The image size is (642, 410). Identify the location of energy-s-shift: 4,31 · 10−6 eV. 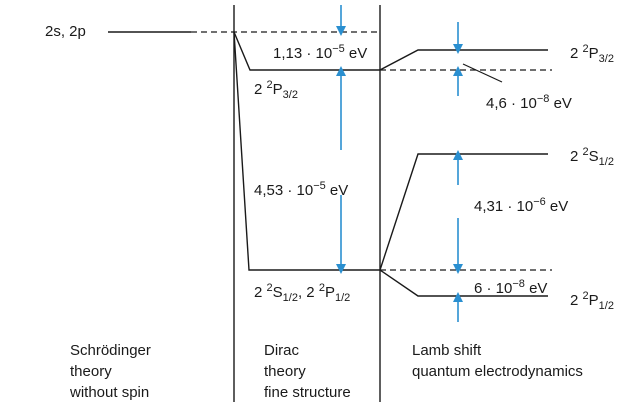
(521, 204).